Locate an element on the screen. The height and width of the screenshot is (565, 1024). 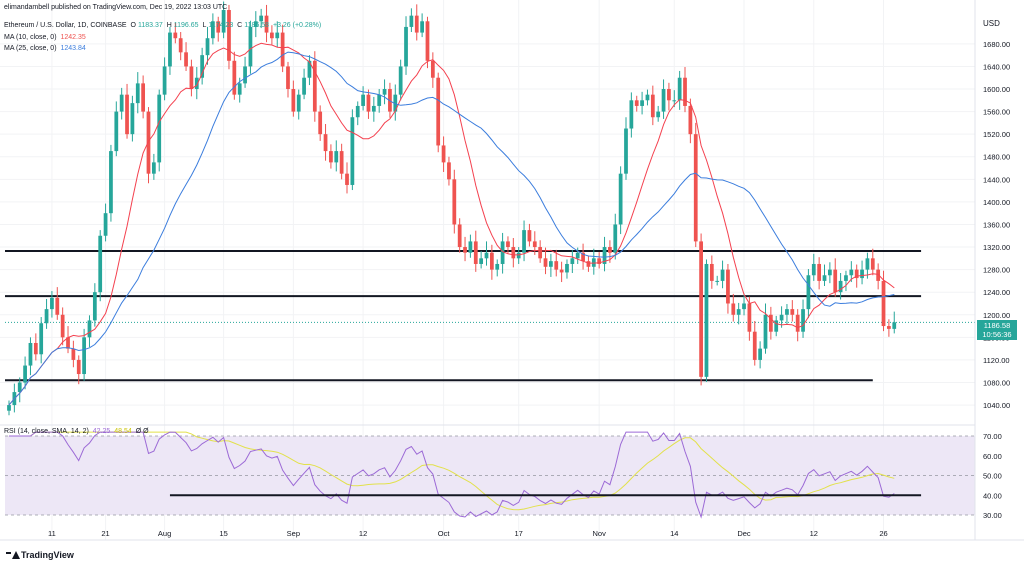
close-value: 1186.58 is located at coordinates (257, 25).